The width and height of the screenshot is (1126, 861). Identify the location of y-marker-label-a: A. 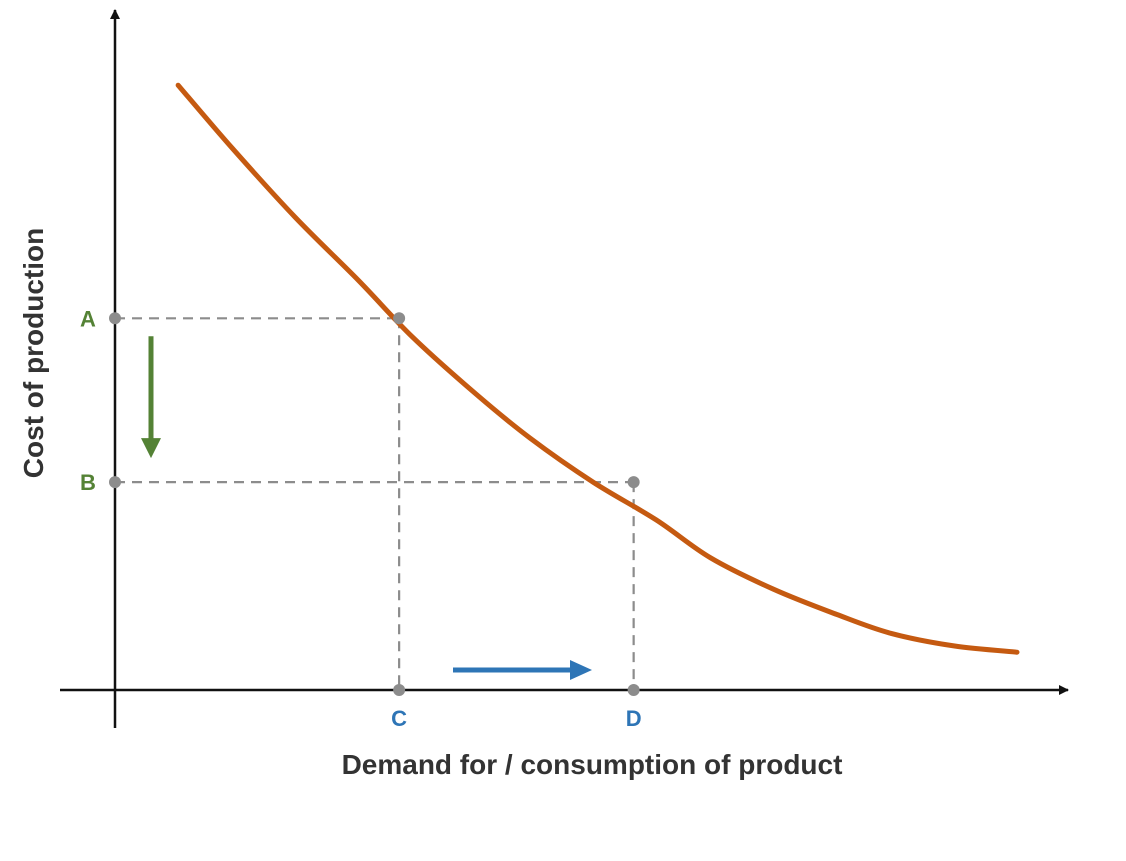
(88, 318).